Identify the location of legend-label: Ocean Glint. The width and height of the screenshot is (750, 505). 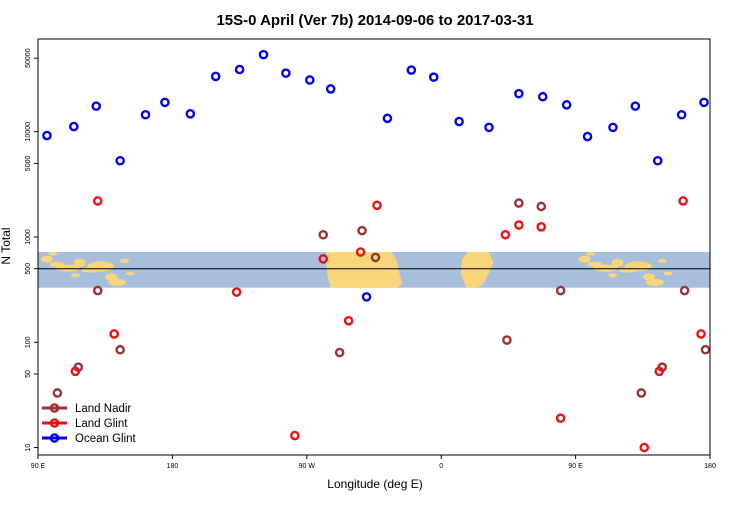
(106, 439).